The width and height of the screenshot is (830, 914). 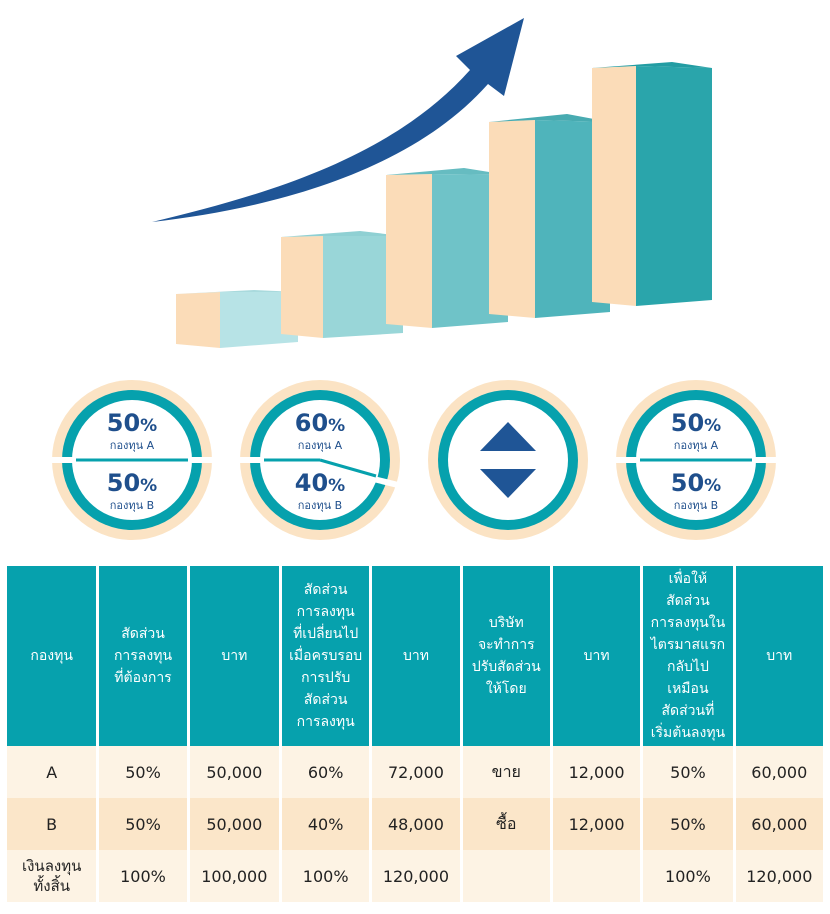 I want to click on table-cell: A, so click(x=52, y=772).